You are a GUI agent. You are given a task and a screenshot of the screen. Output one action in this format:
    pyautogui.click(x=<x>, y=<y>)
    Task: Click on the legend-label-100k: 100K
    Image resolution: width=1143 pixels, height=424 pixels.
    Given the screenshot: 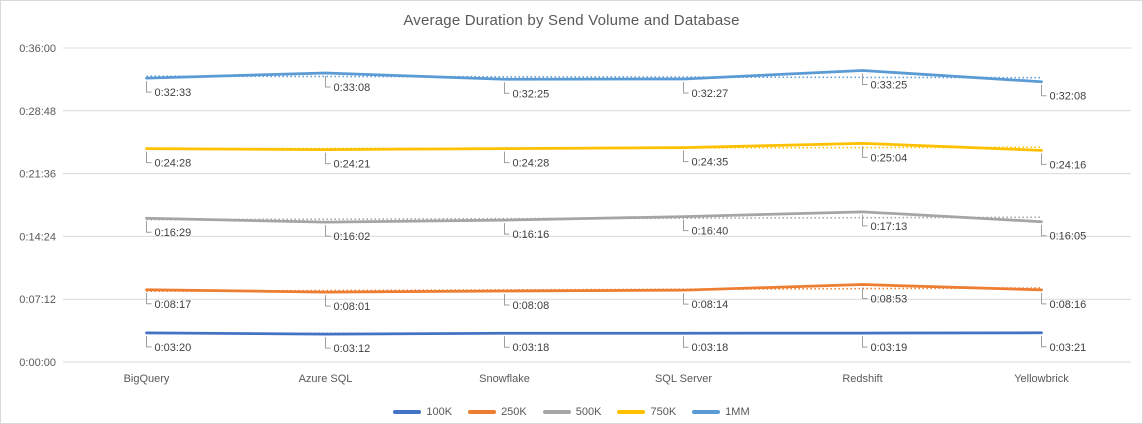 What is the action you would take?
    pyautogui.click(x=439, y=412)
    